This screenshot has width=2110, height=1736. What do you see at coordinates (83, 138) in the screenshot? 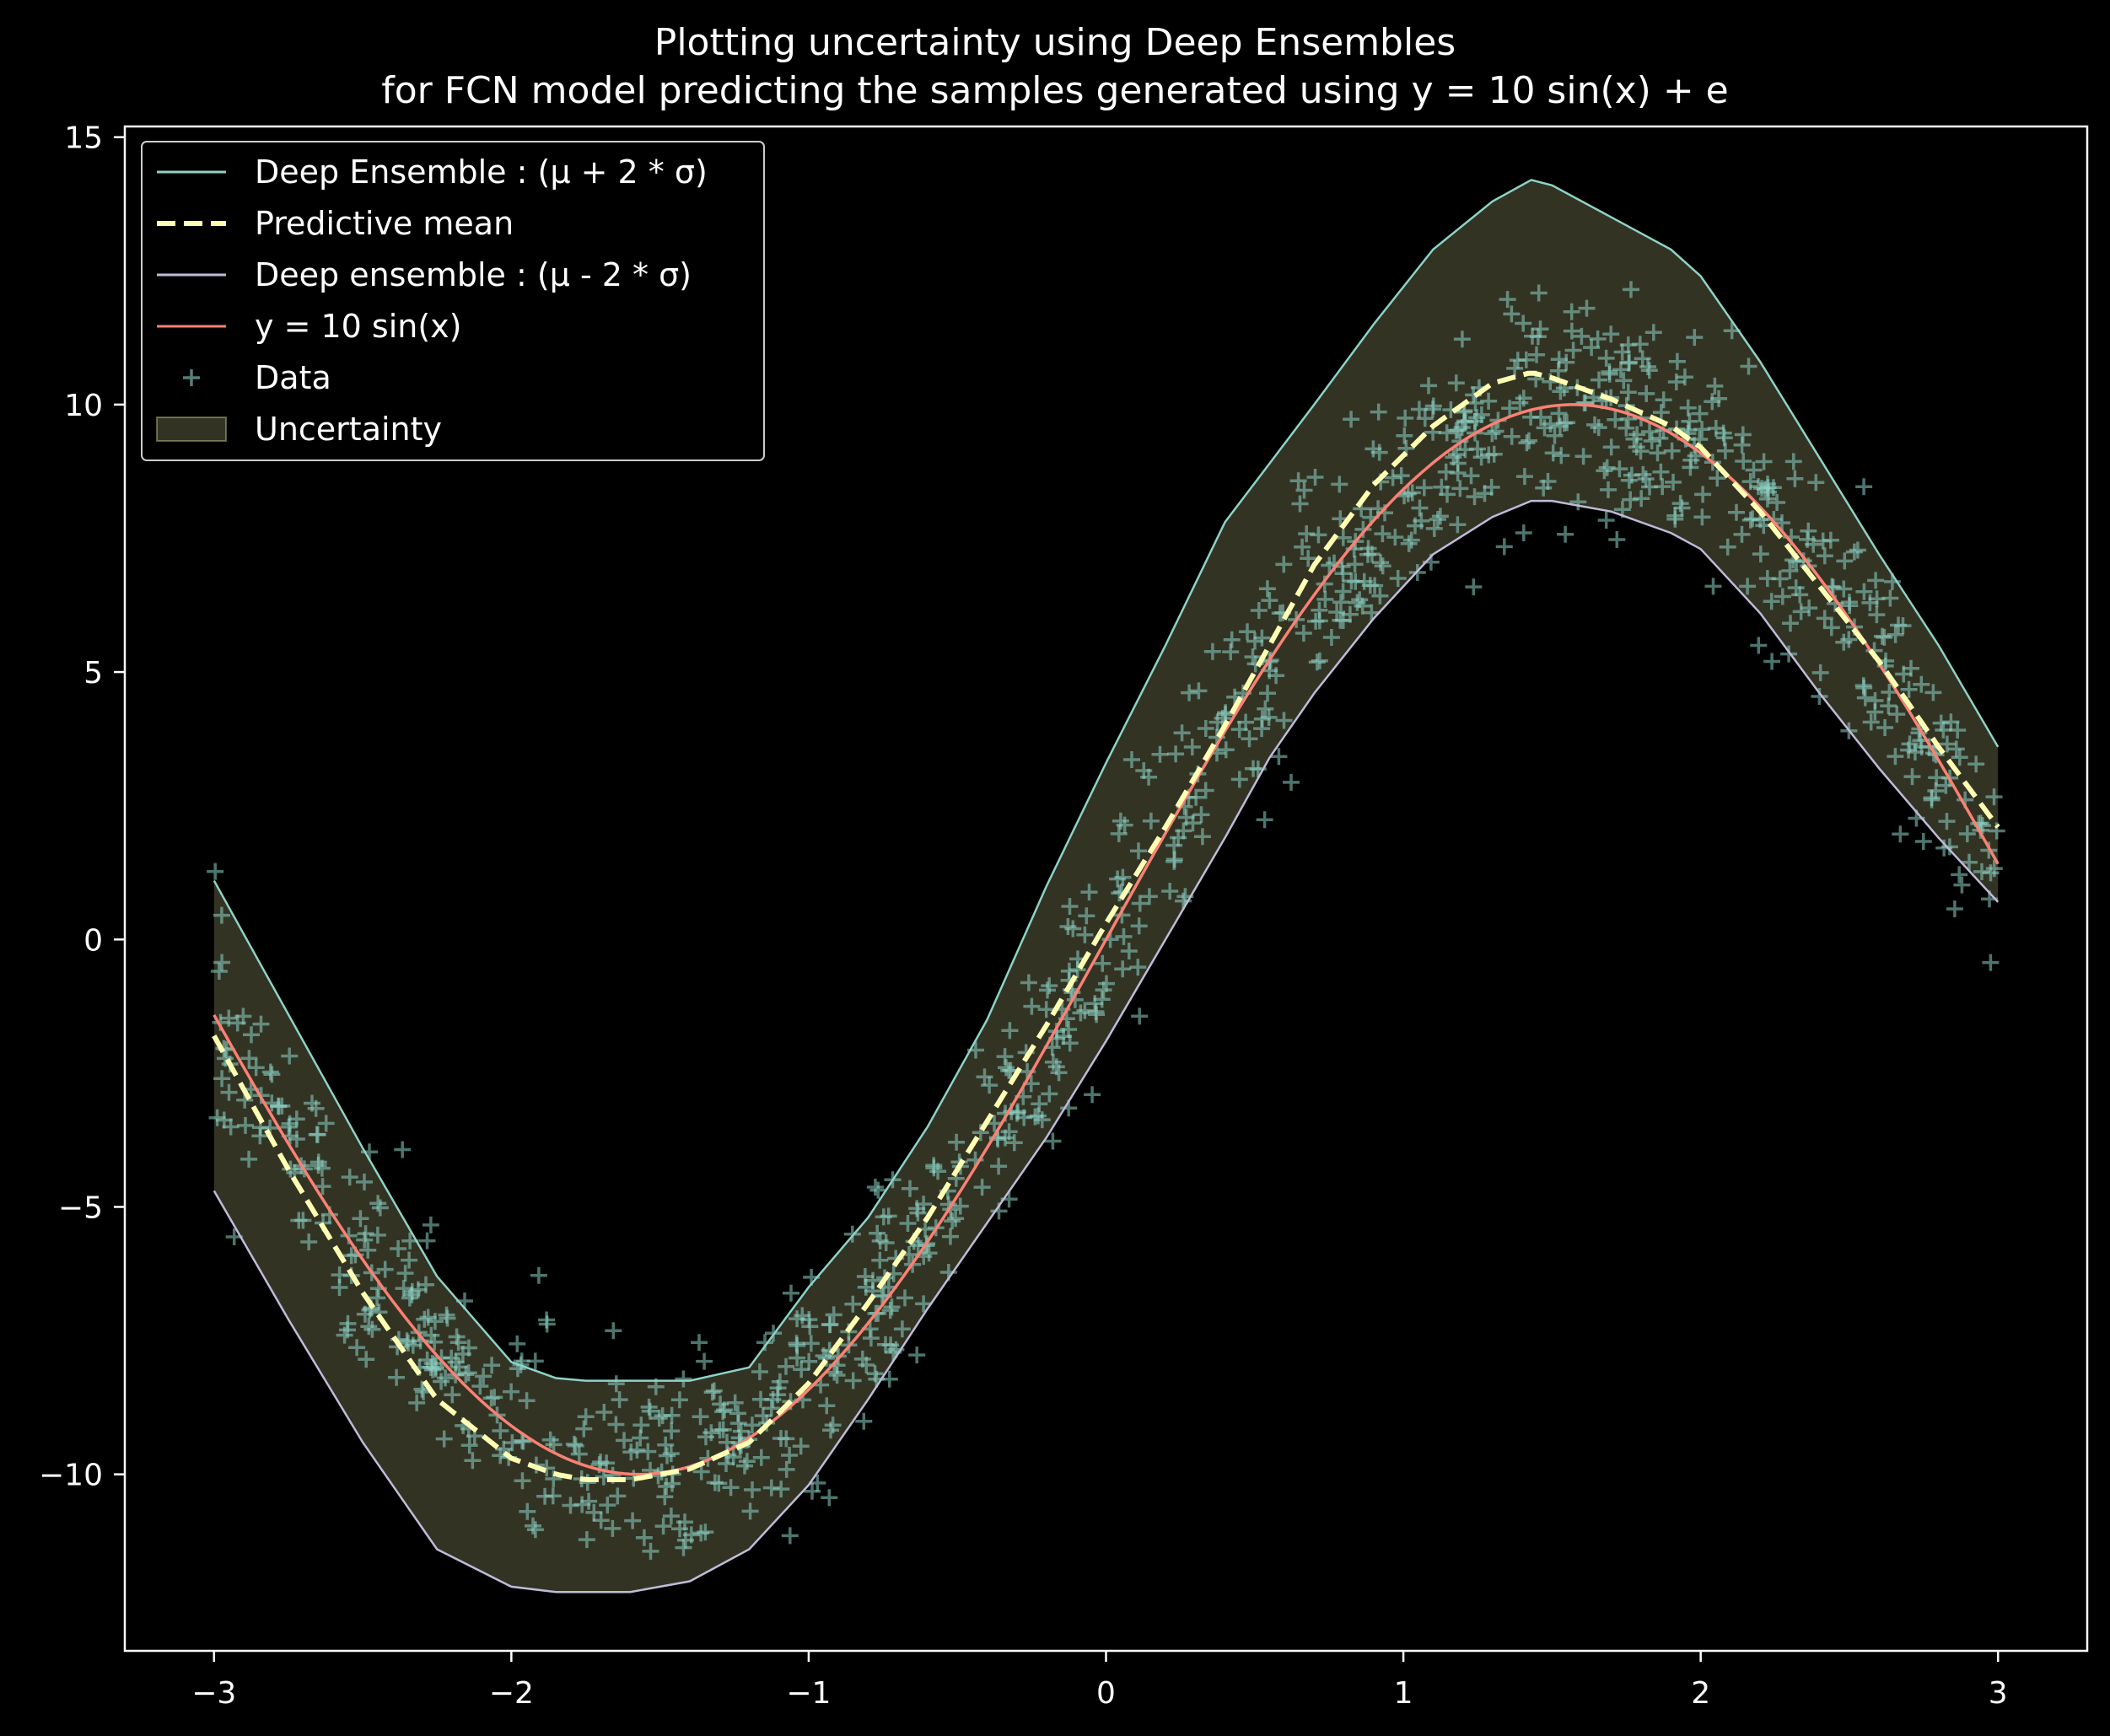
I see `y-tick-label: 15` at bounding box center [83, 138].